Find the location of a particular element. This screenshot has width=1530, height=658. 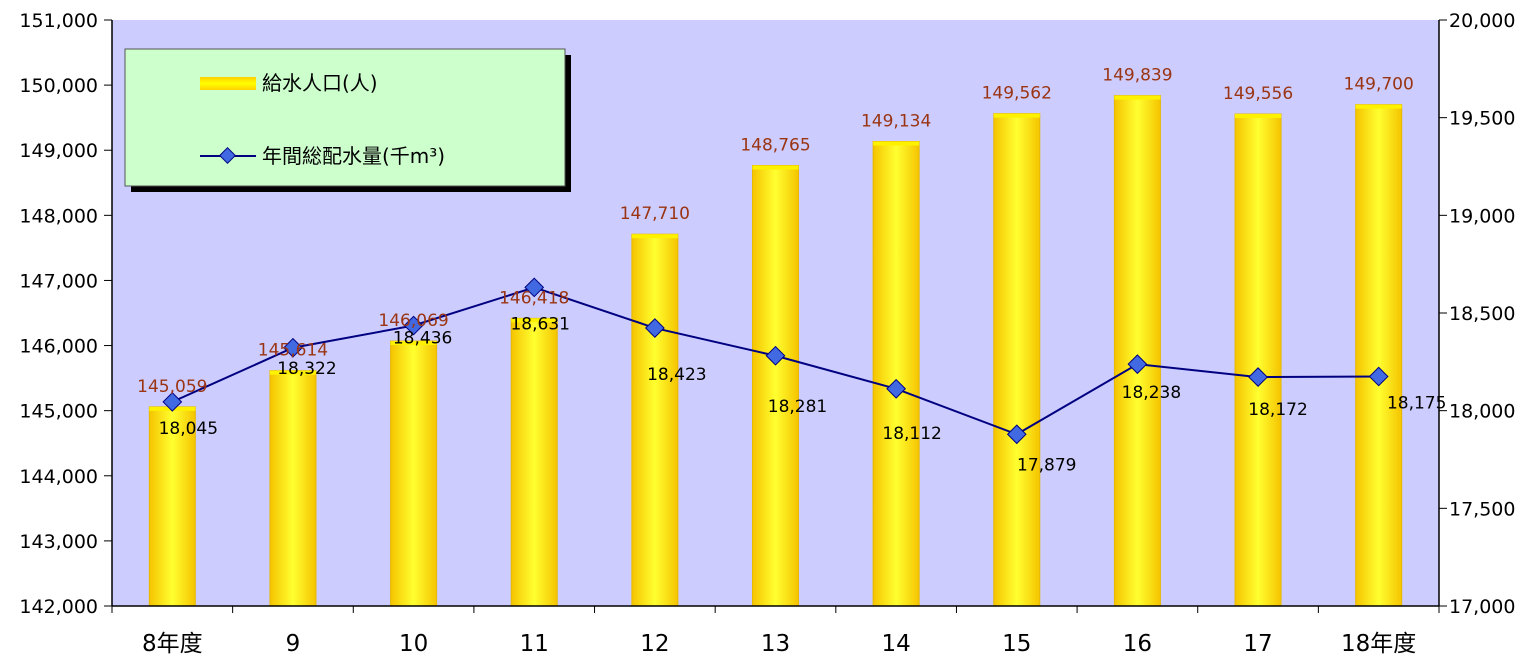

x-tick-9: 17 is located at coordinates (1257, 644).